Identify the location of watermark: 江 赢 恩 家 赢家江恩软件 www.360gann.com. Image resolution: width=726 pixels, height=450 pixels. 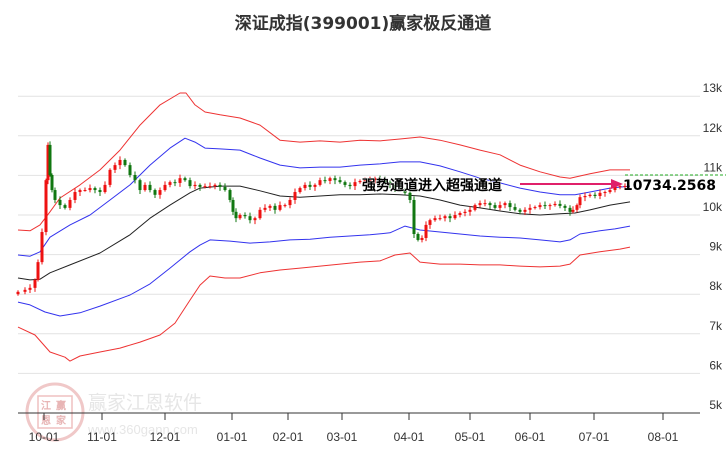
(113, 412).